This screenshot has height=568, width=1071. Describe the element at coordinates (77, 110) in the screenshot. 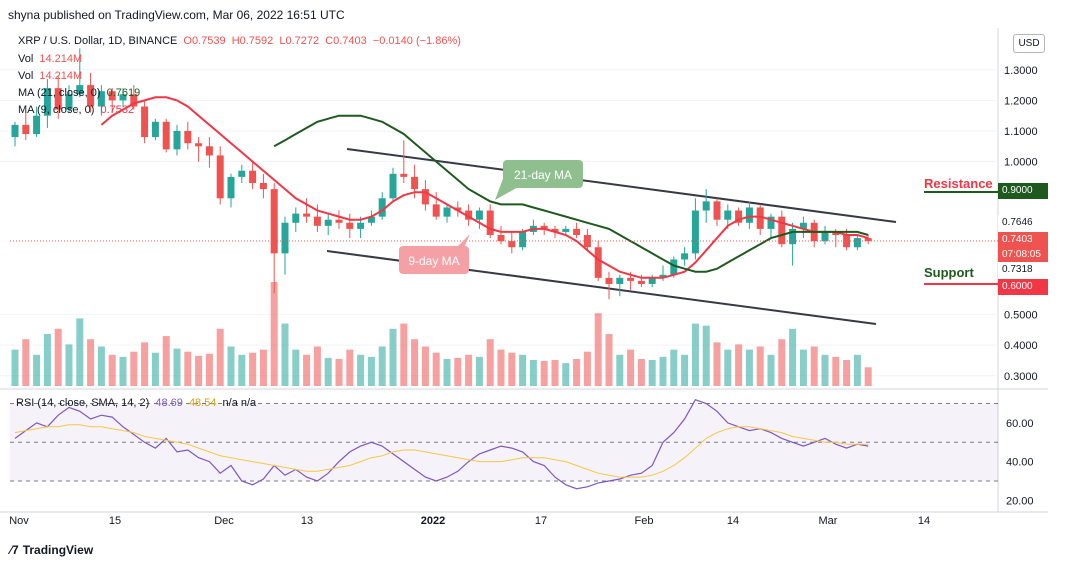

I see `ma9-legend: MA (9, close, 0) 0.7532` at that location.